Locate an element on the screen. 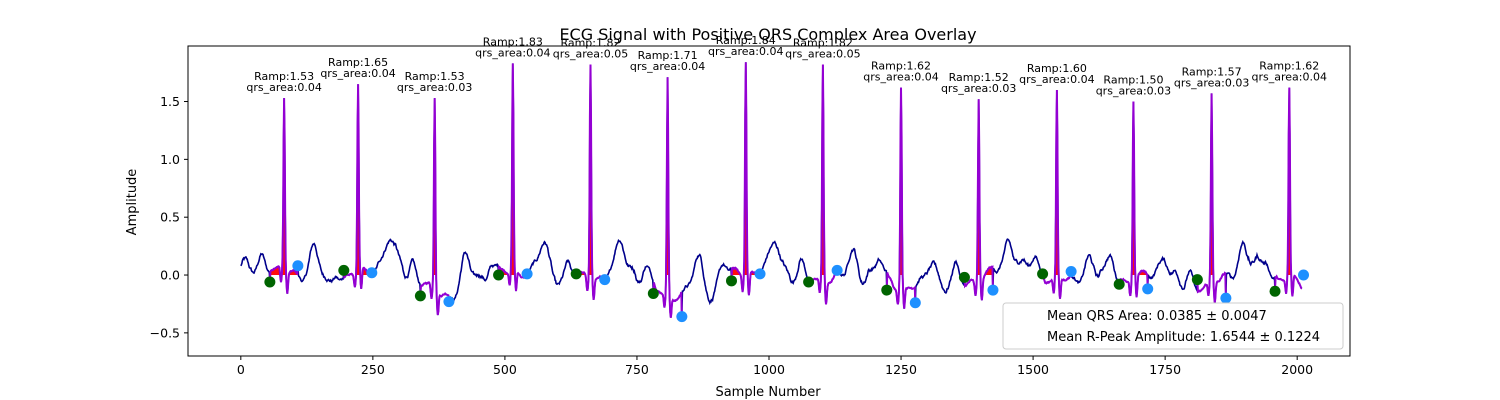  y-tick-label: 1.5 is located at coordinates (170, 101).